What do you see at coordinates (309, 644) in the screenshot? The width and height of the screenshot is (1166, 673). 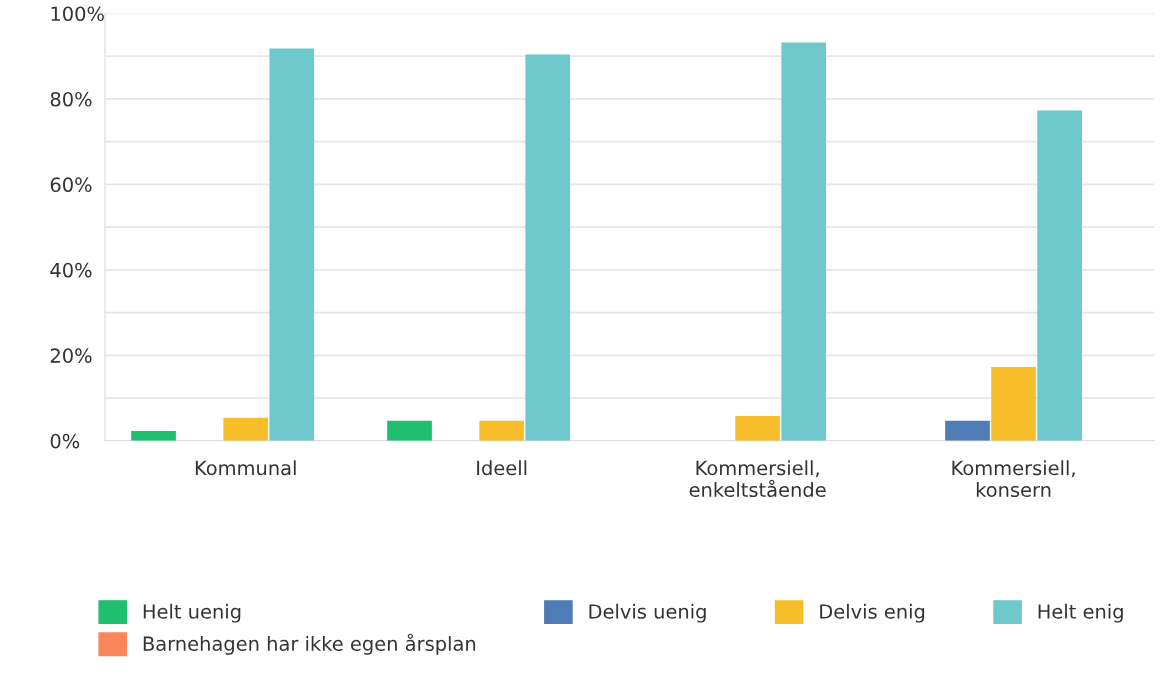 I see `legend-label: Barnehagen har ikke egen årsplan` at bounding box center [309, 644].